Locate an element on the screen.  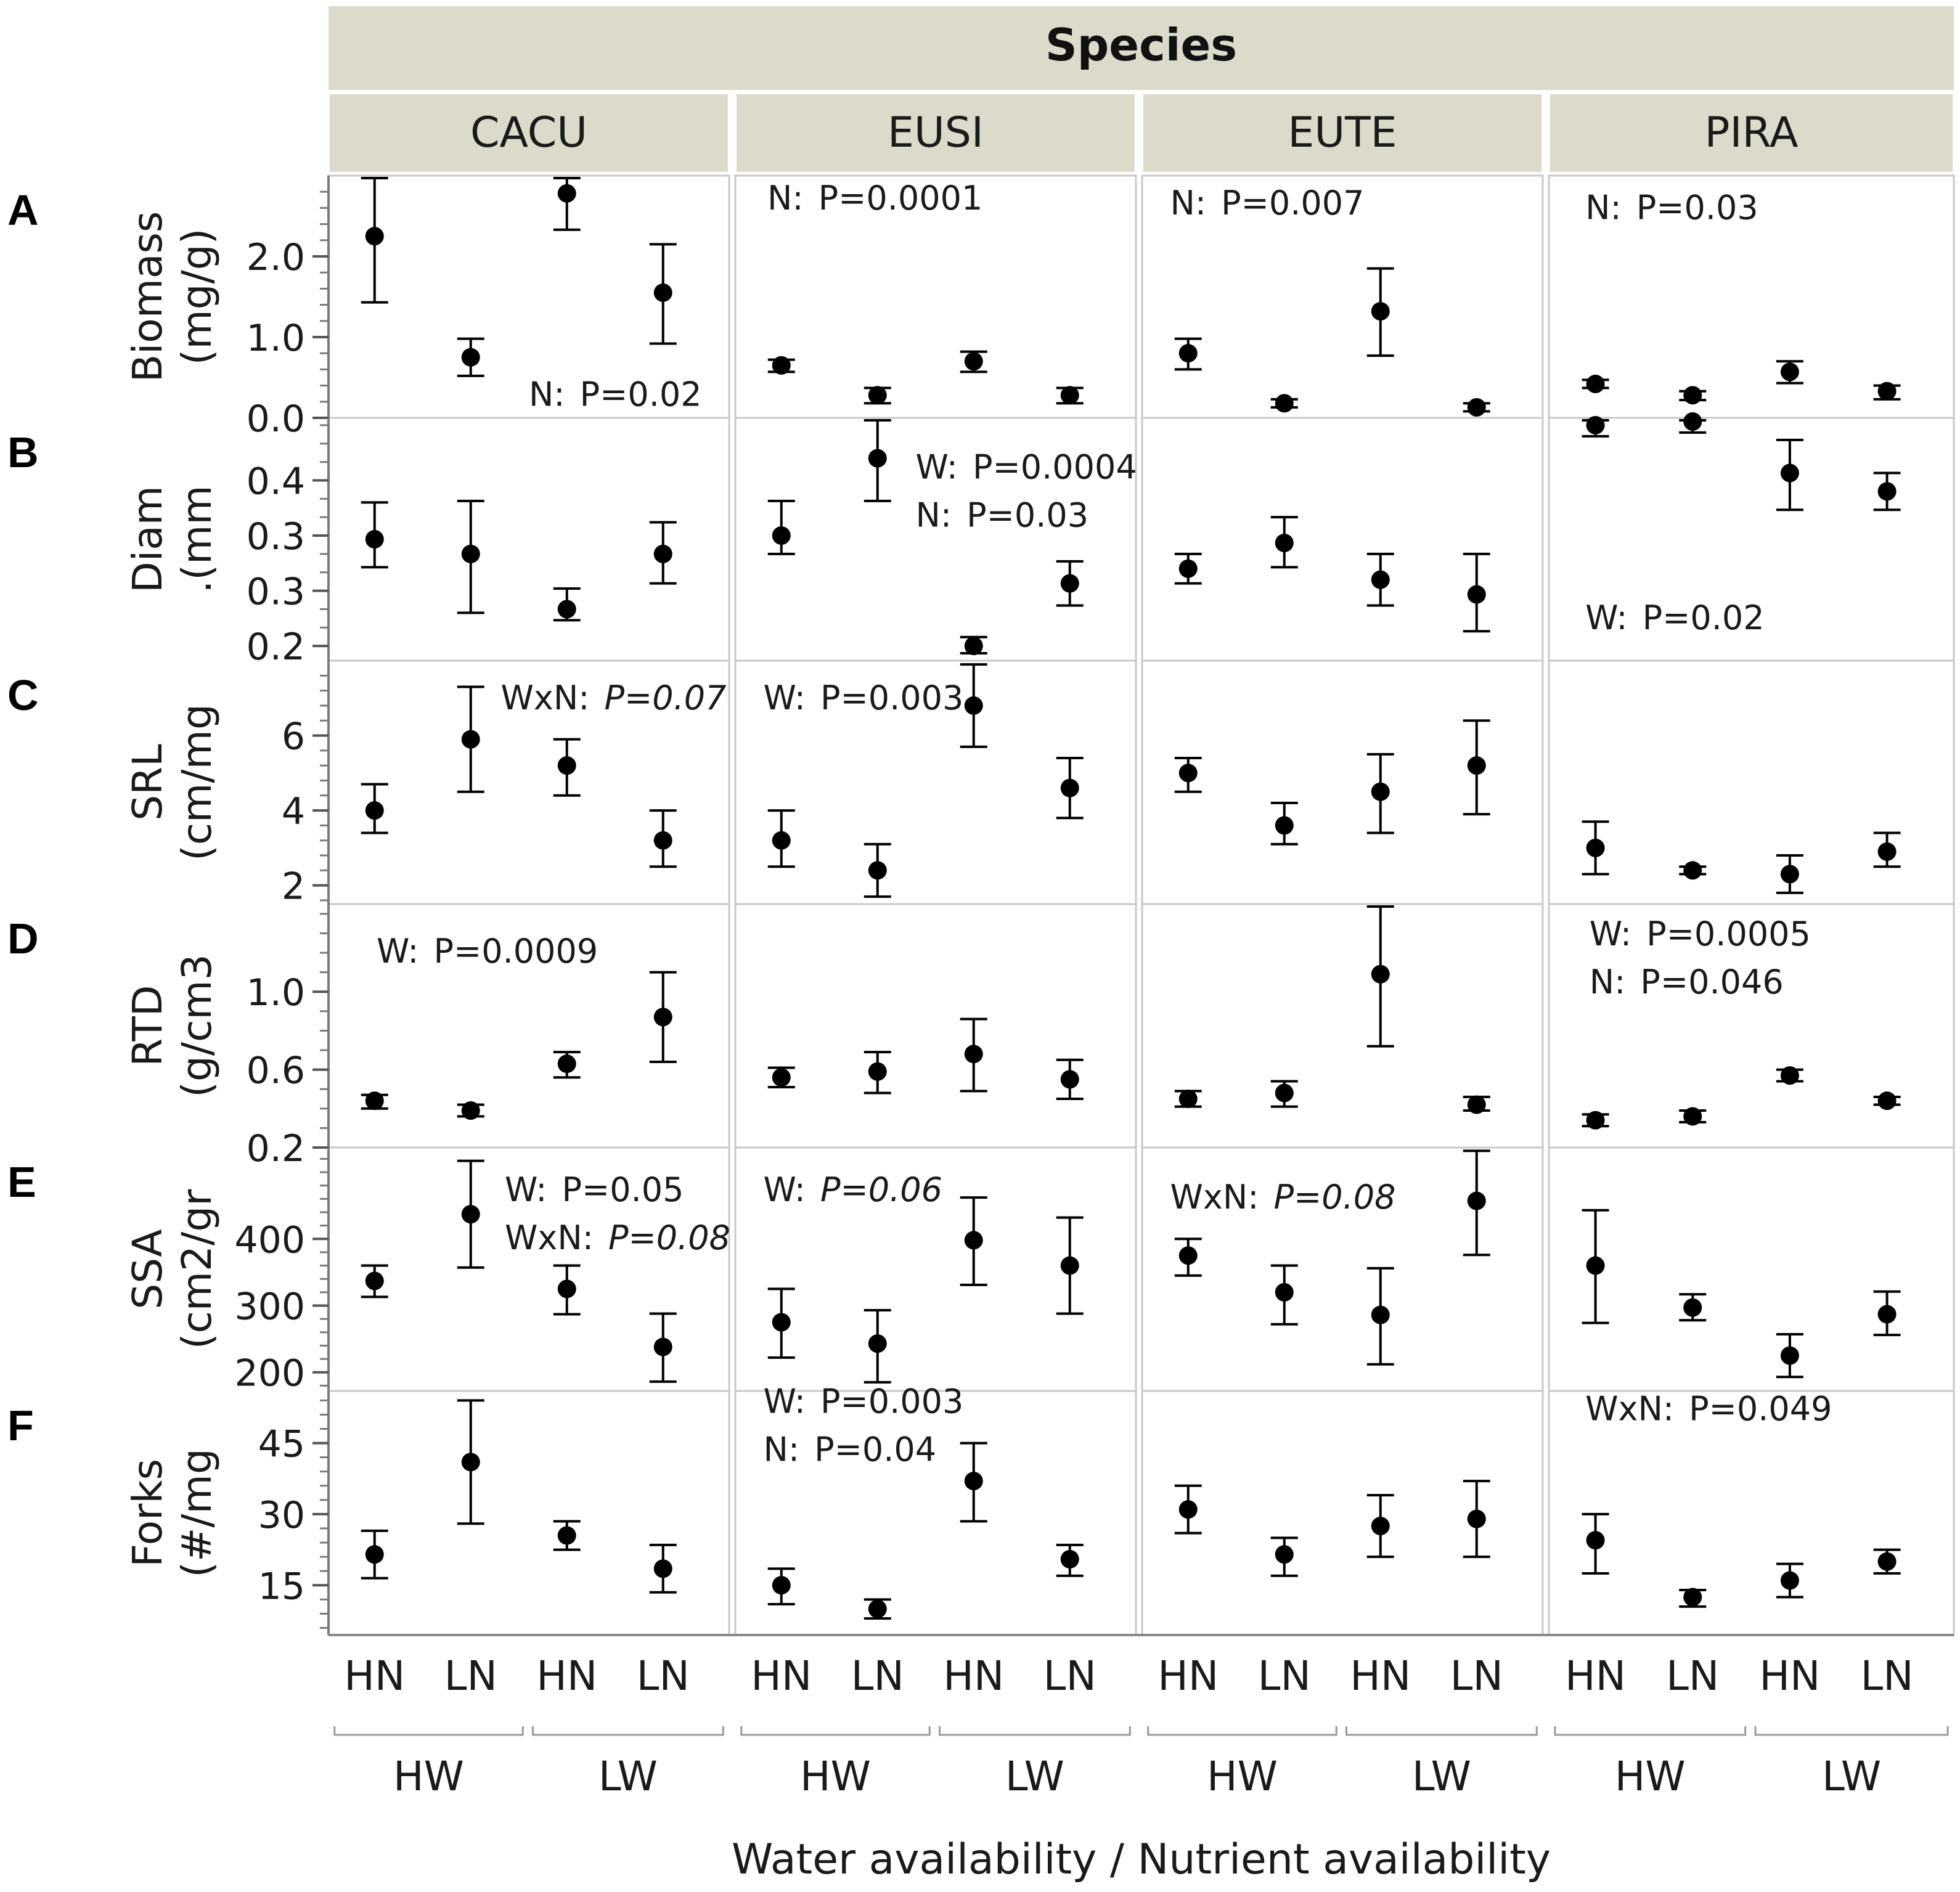
x-nutrient-label-cacu-2: HN is located at coordinates (566, 1676).